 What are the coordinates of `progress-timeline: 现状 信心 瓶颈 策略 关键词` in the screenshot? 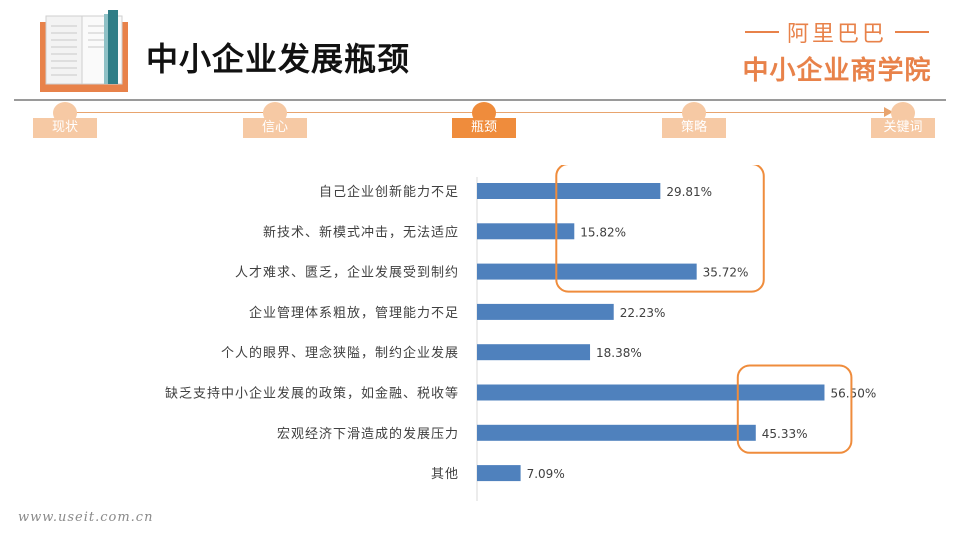 It's located at (480, 125).